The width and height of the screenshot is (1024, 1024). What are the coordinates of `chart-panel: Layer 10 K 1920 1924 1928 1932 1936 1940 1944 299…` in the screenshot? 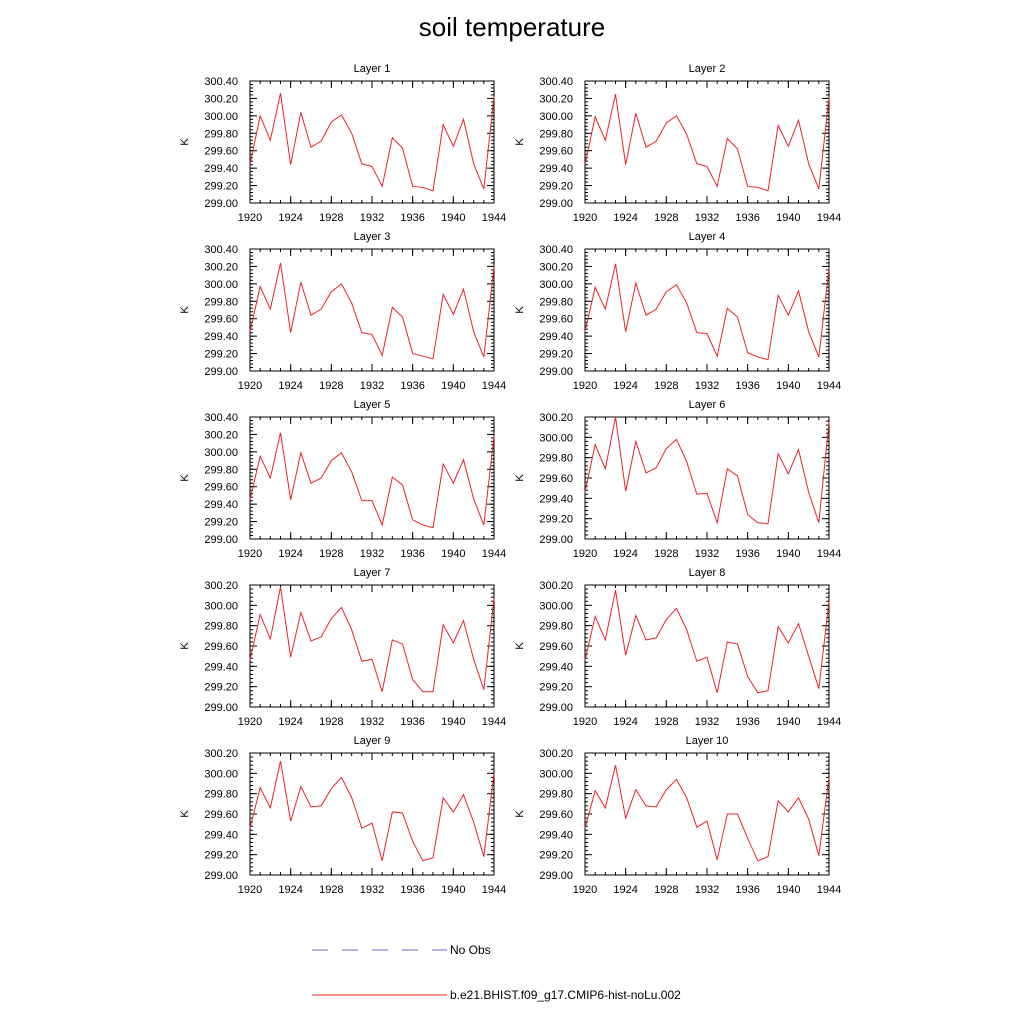 It's located at (677, 815).